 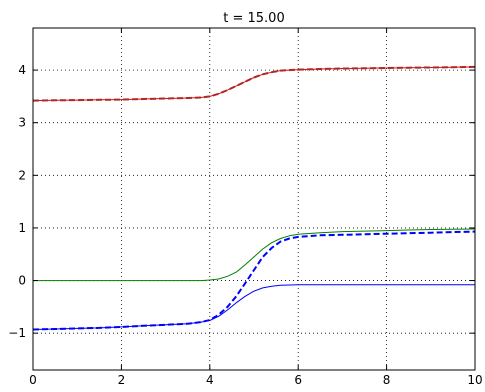 I want to click on y-tick-label: 1, so click(x=22, y=228).